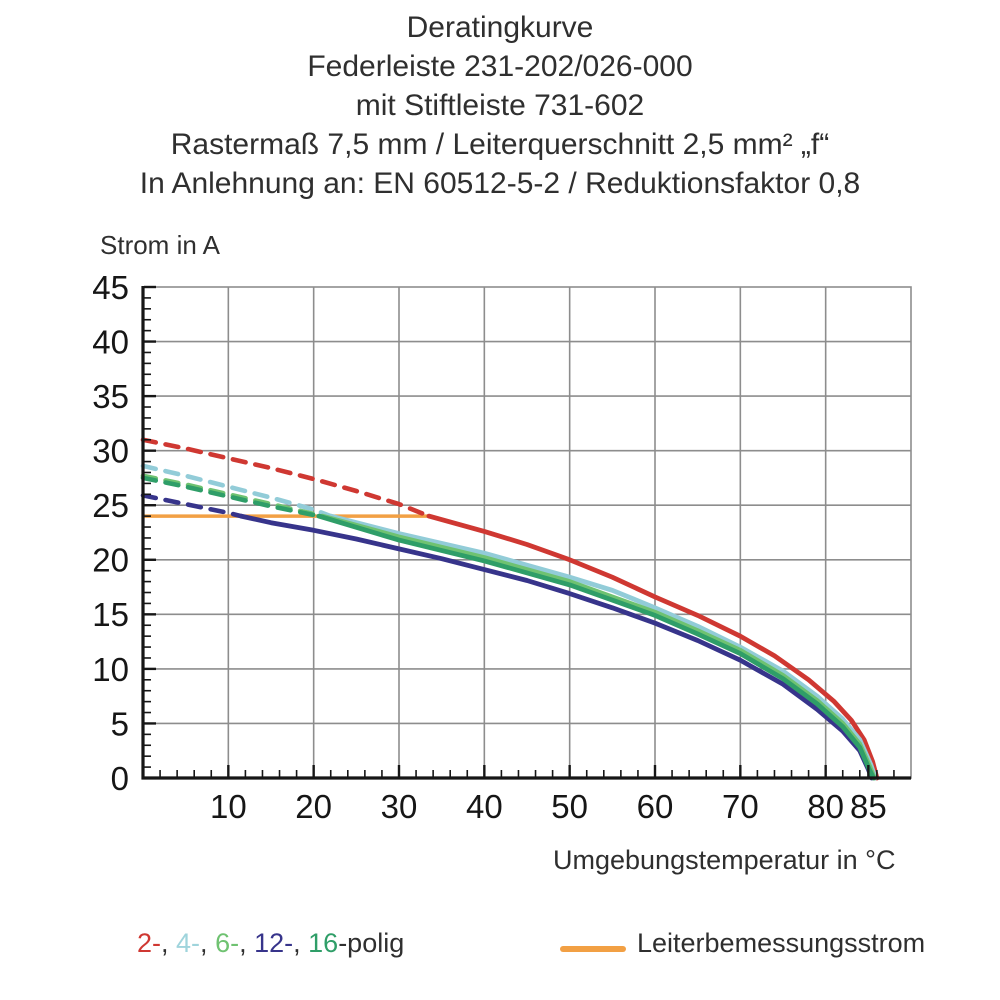 This screenshot has width=1000, height=1000. I want to click on y-tick-label: 10, so click(110, 669).